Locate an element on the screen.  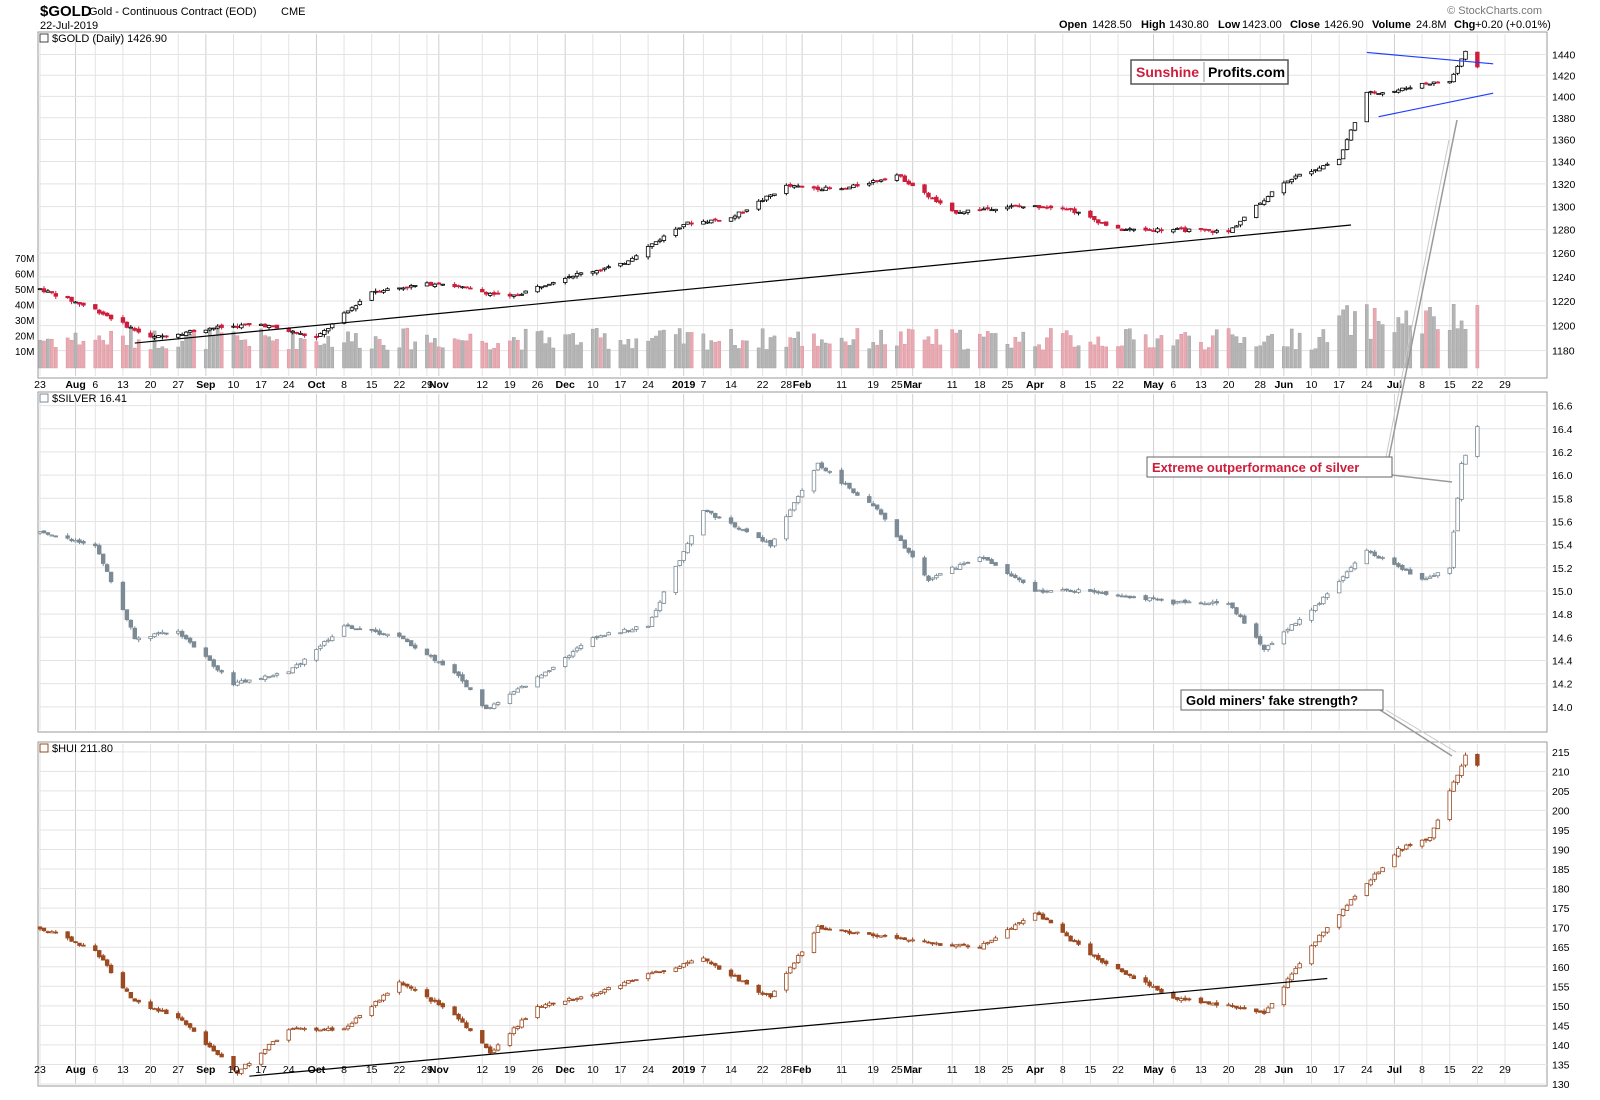
hui-callout-text: Gold miners' fake strength? is located at coordinates (1272, 700).